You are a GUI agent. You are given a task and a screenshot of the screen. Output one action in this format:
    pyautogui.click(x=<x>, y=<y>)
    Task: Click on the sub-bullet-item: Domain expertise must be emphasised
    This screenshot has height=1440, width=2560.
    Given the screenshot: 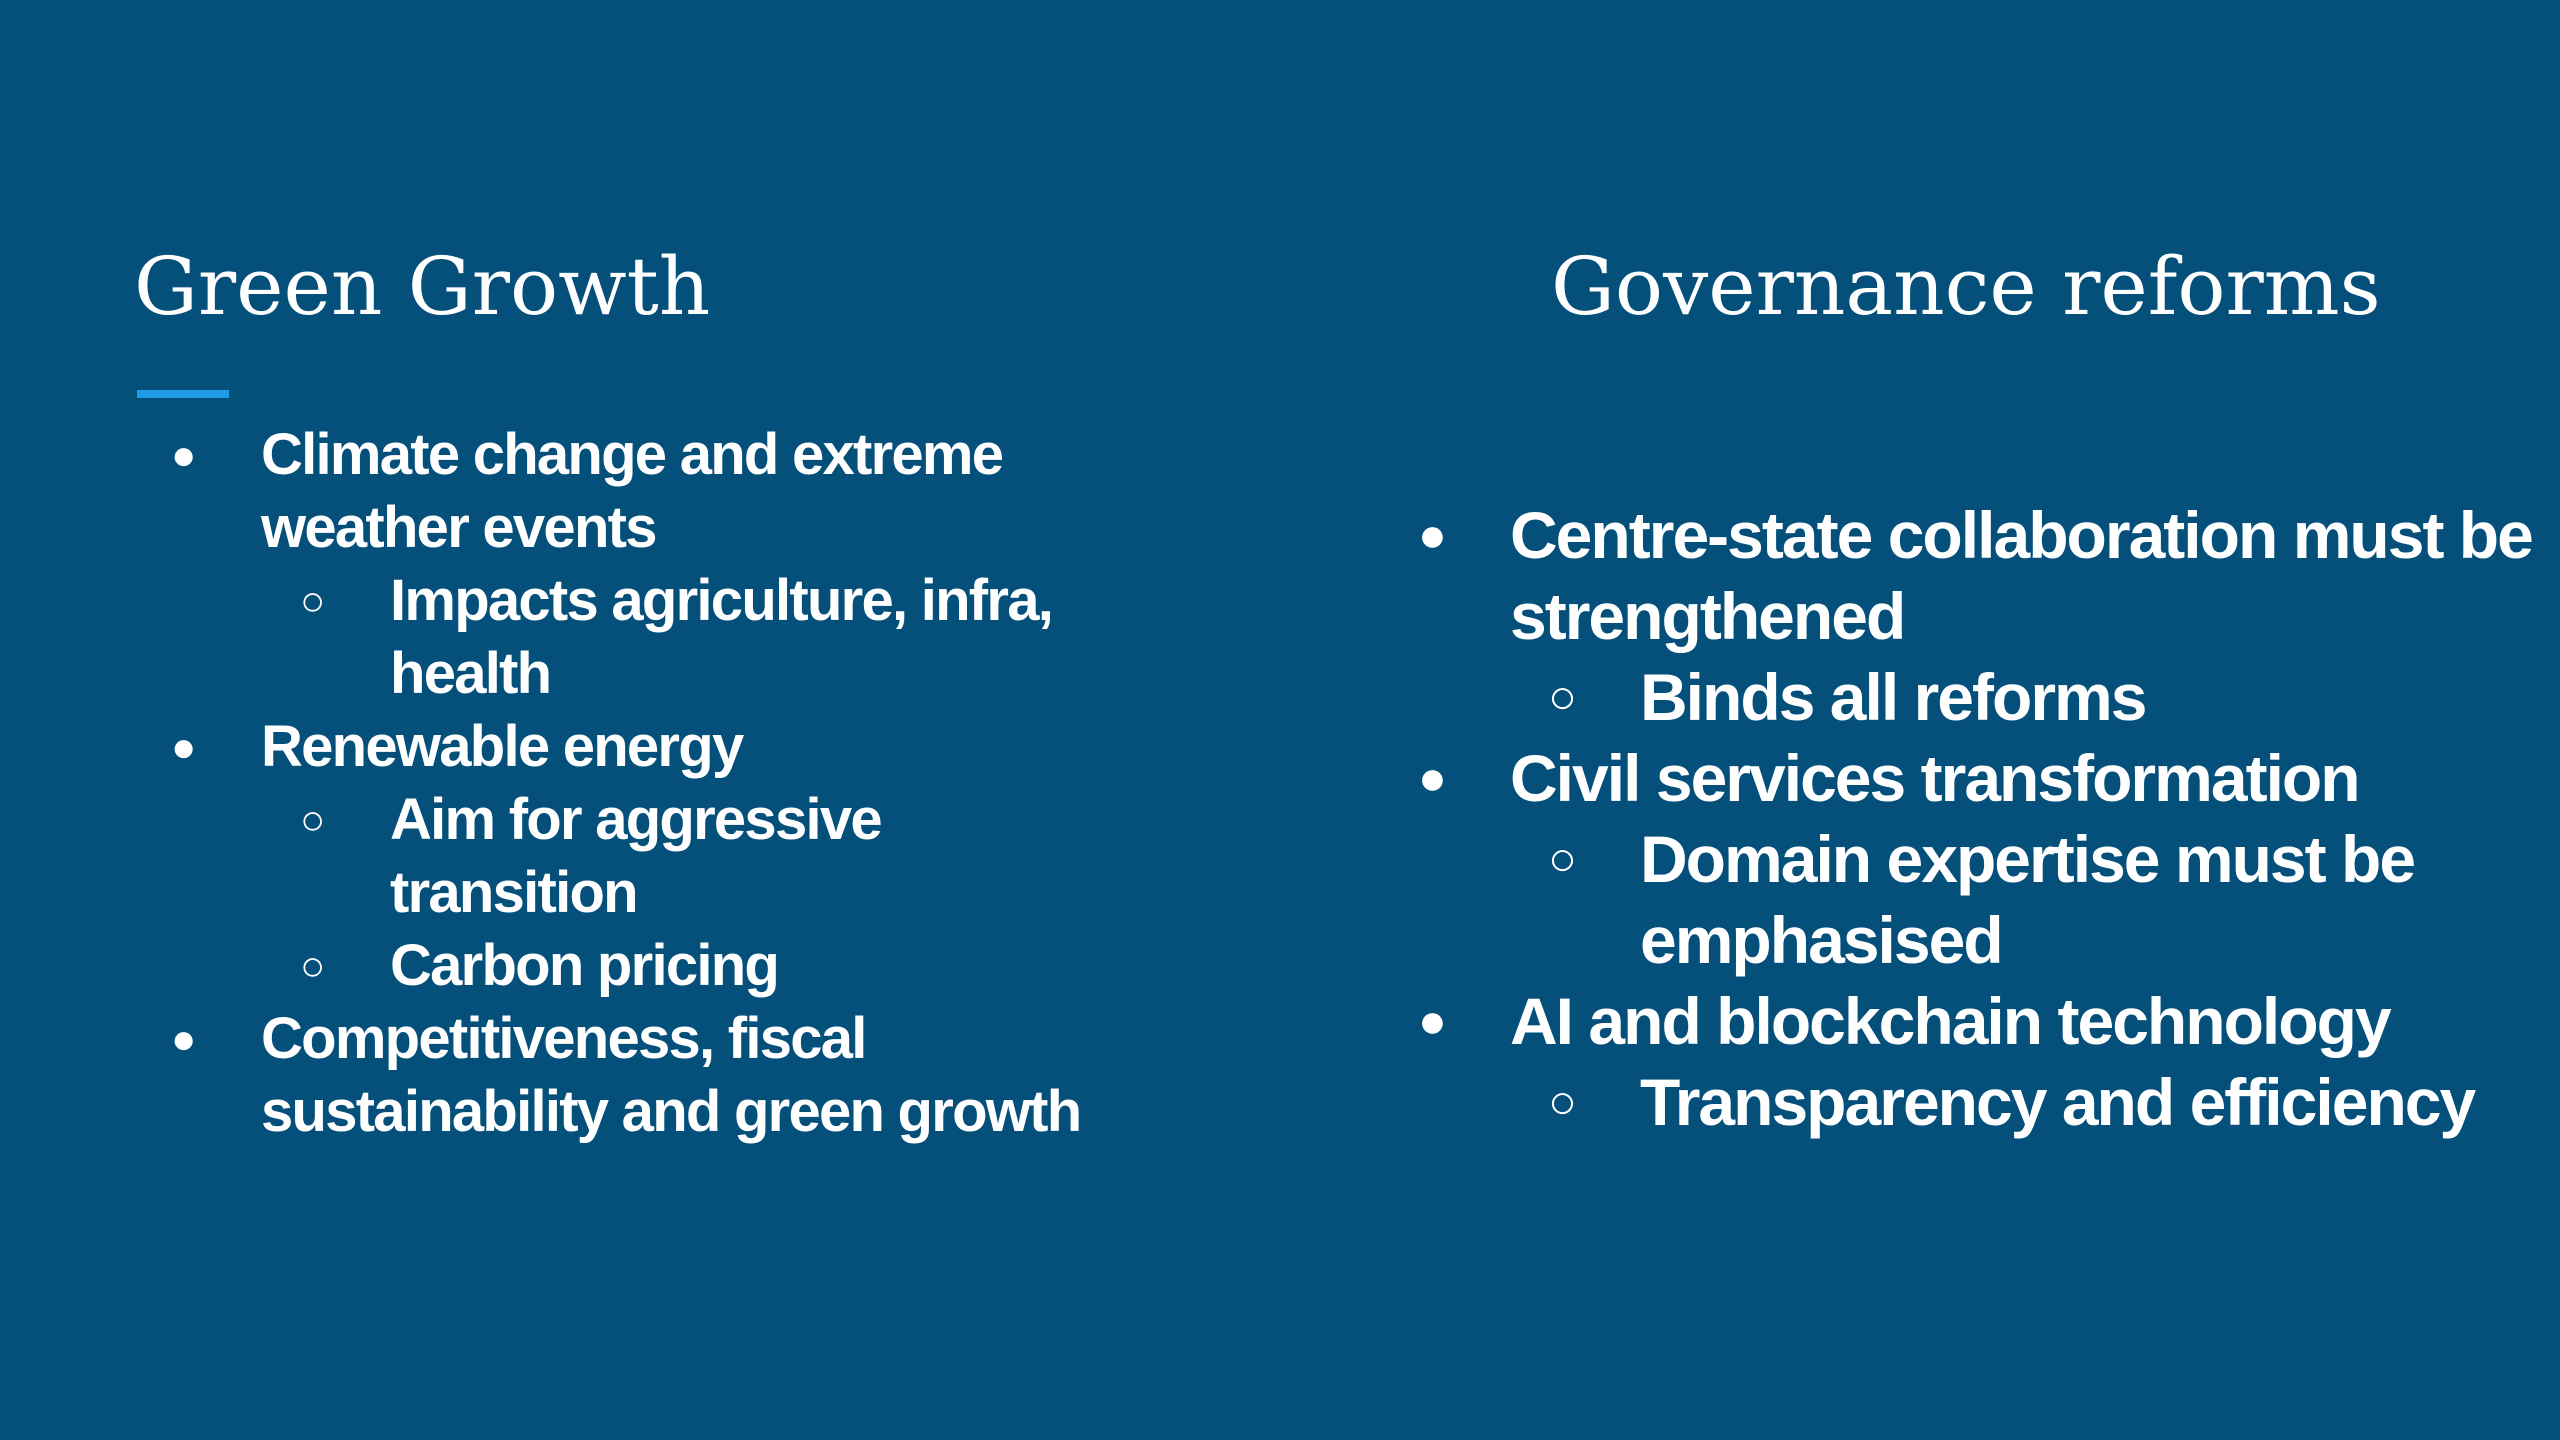 What is the action you would take?
    pyautogui.click(x=2054, y=900)
    